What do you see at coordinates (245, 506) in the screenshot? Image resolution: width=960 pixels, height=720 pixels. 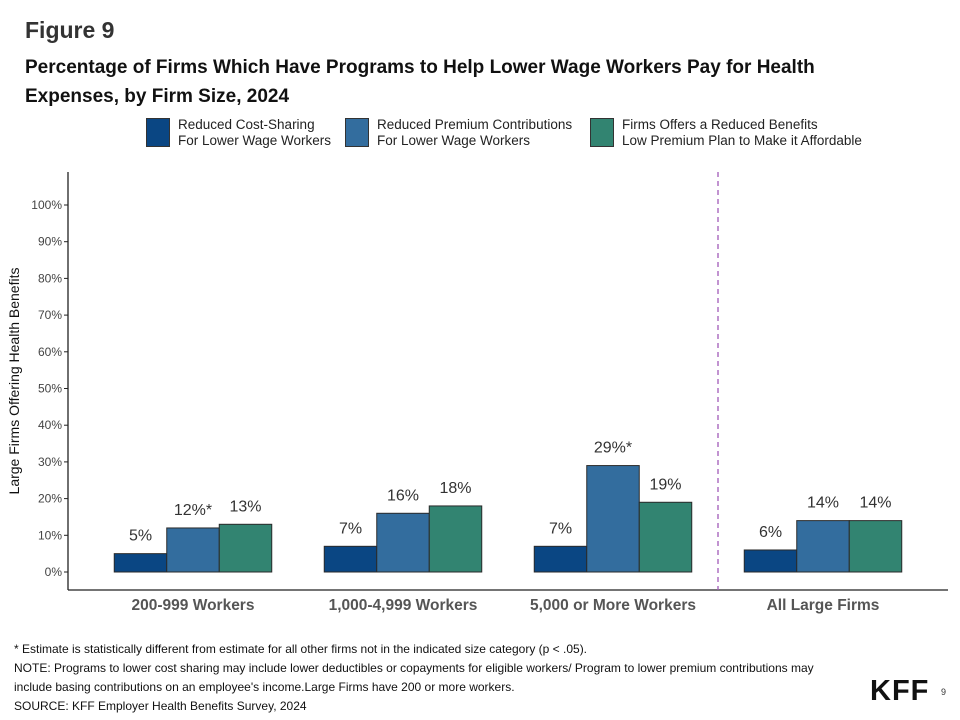 I see `bar-data-label: 13%` at bounding box center [245, 506].